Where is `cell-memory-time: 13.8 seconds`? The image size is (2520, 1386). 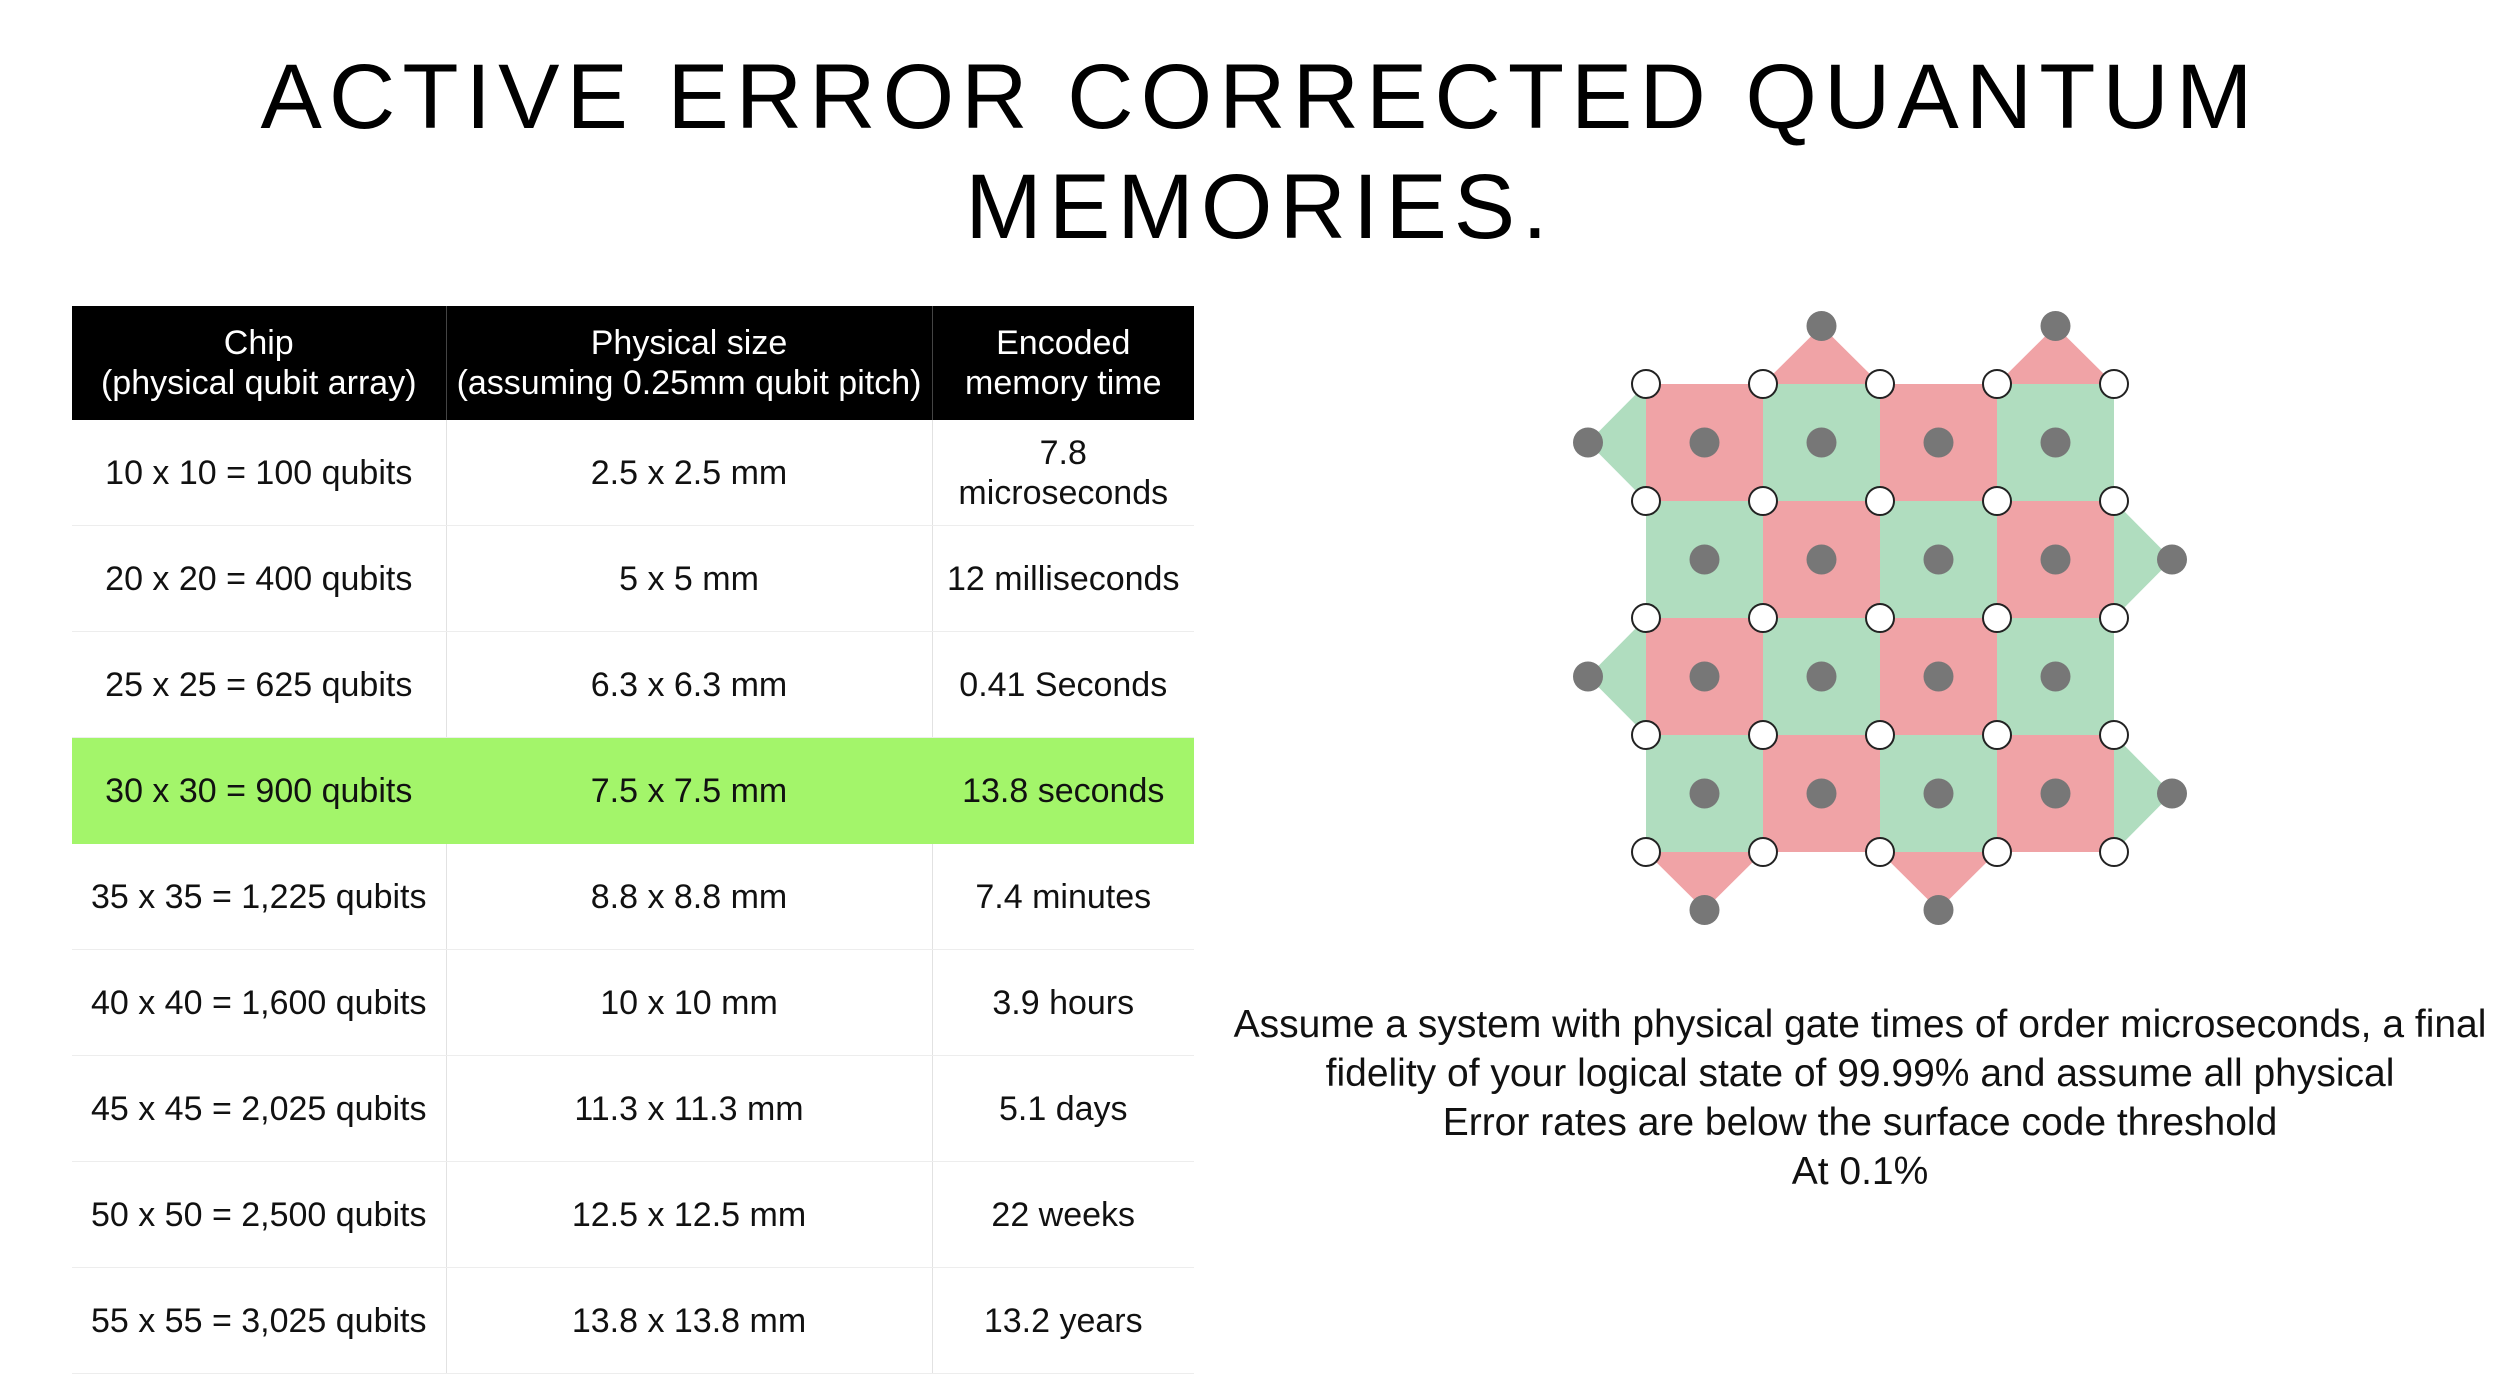 cell-memory-time: 13.8 seconds is located at coordinates (1062, 790).